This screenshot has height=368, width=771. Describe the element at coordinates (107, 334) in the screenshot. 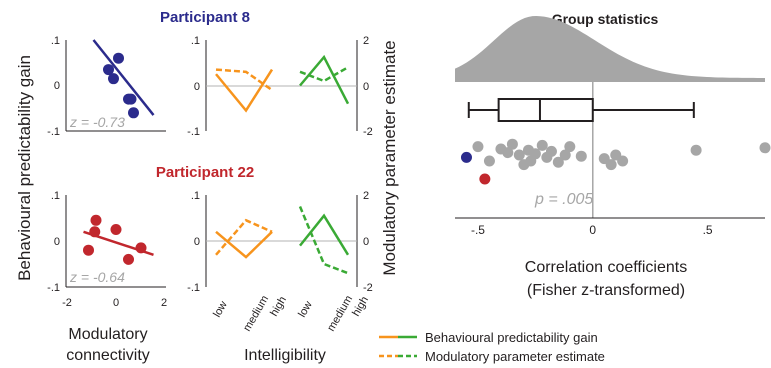

I see `x-label-connectivity: Modulatory` at that location.